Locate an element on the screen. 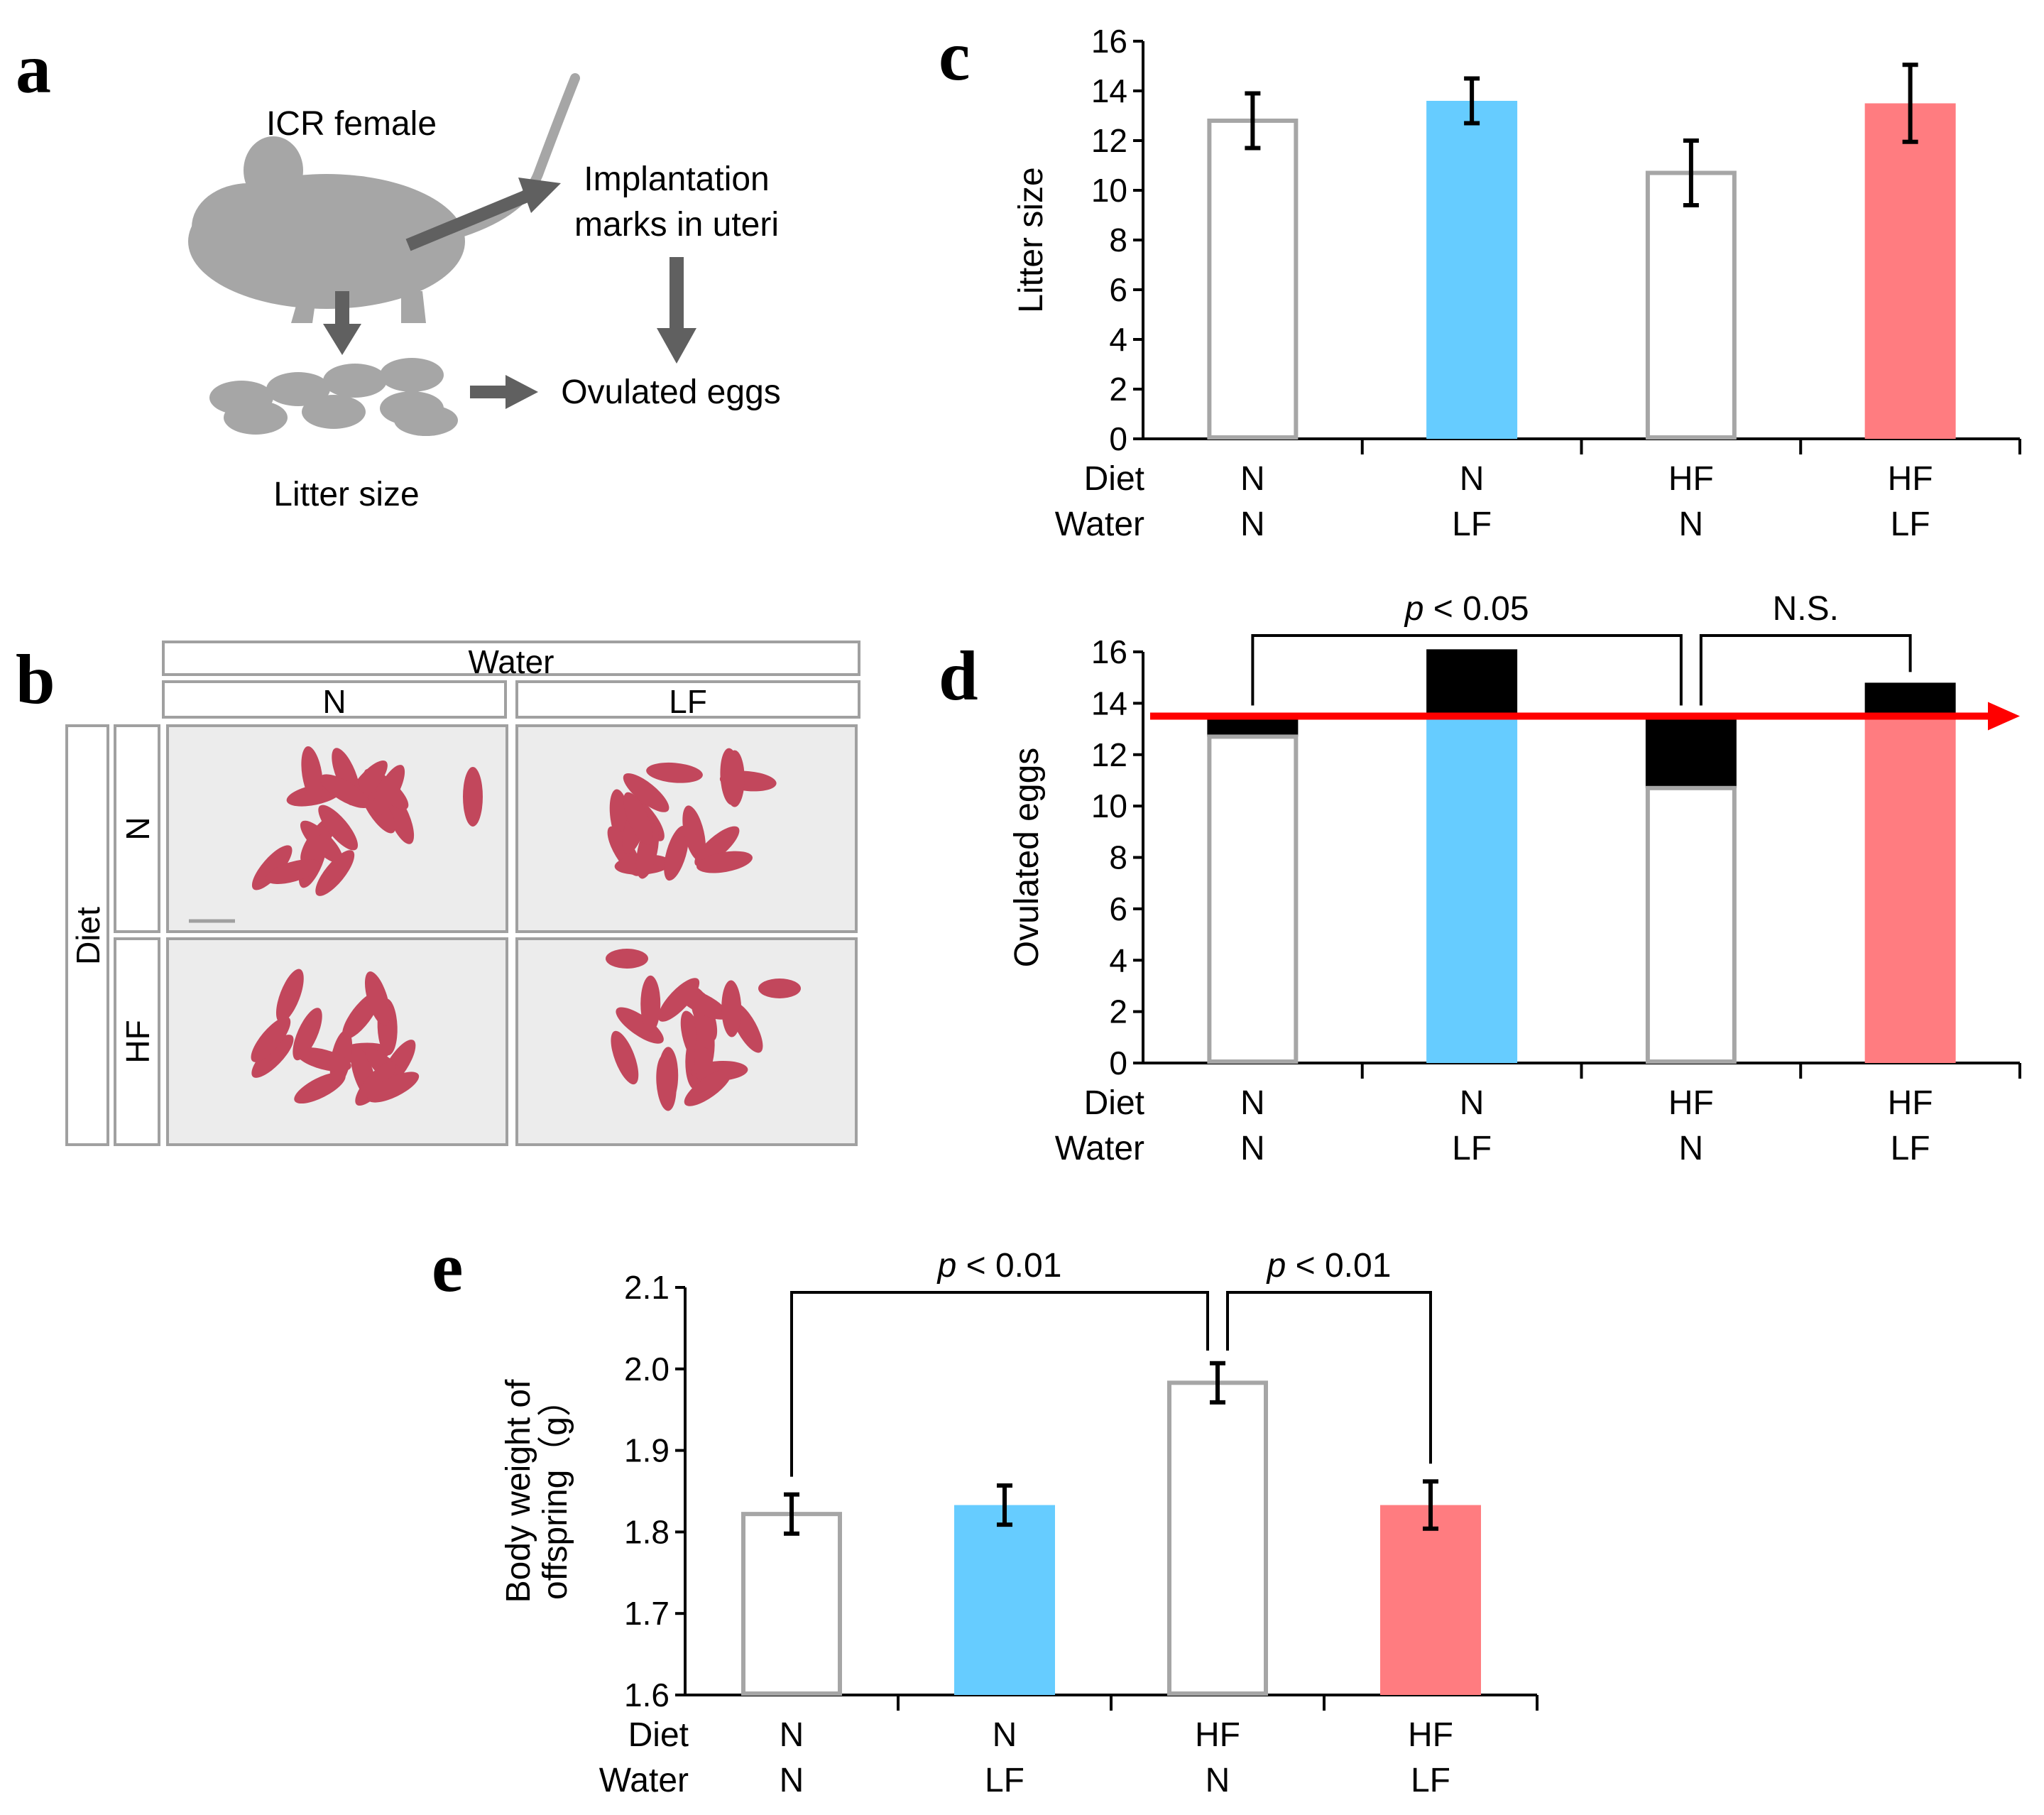 The height and width of the screenshot is (1815, 2044). panel-b: b Water N LF Diet N HF is located at coordinates (438, 893).